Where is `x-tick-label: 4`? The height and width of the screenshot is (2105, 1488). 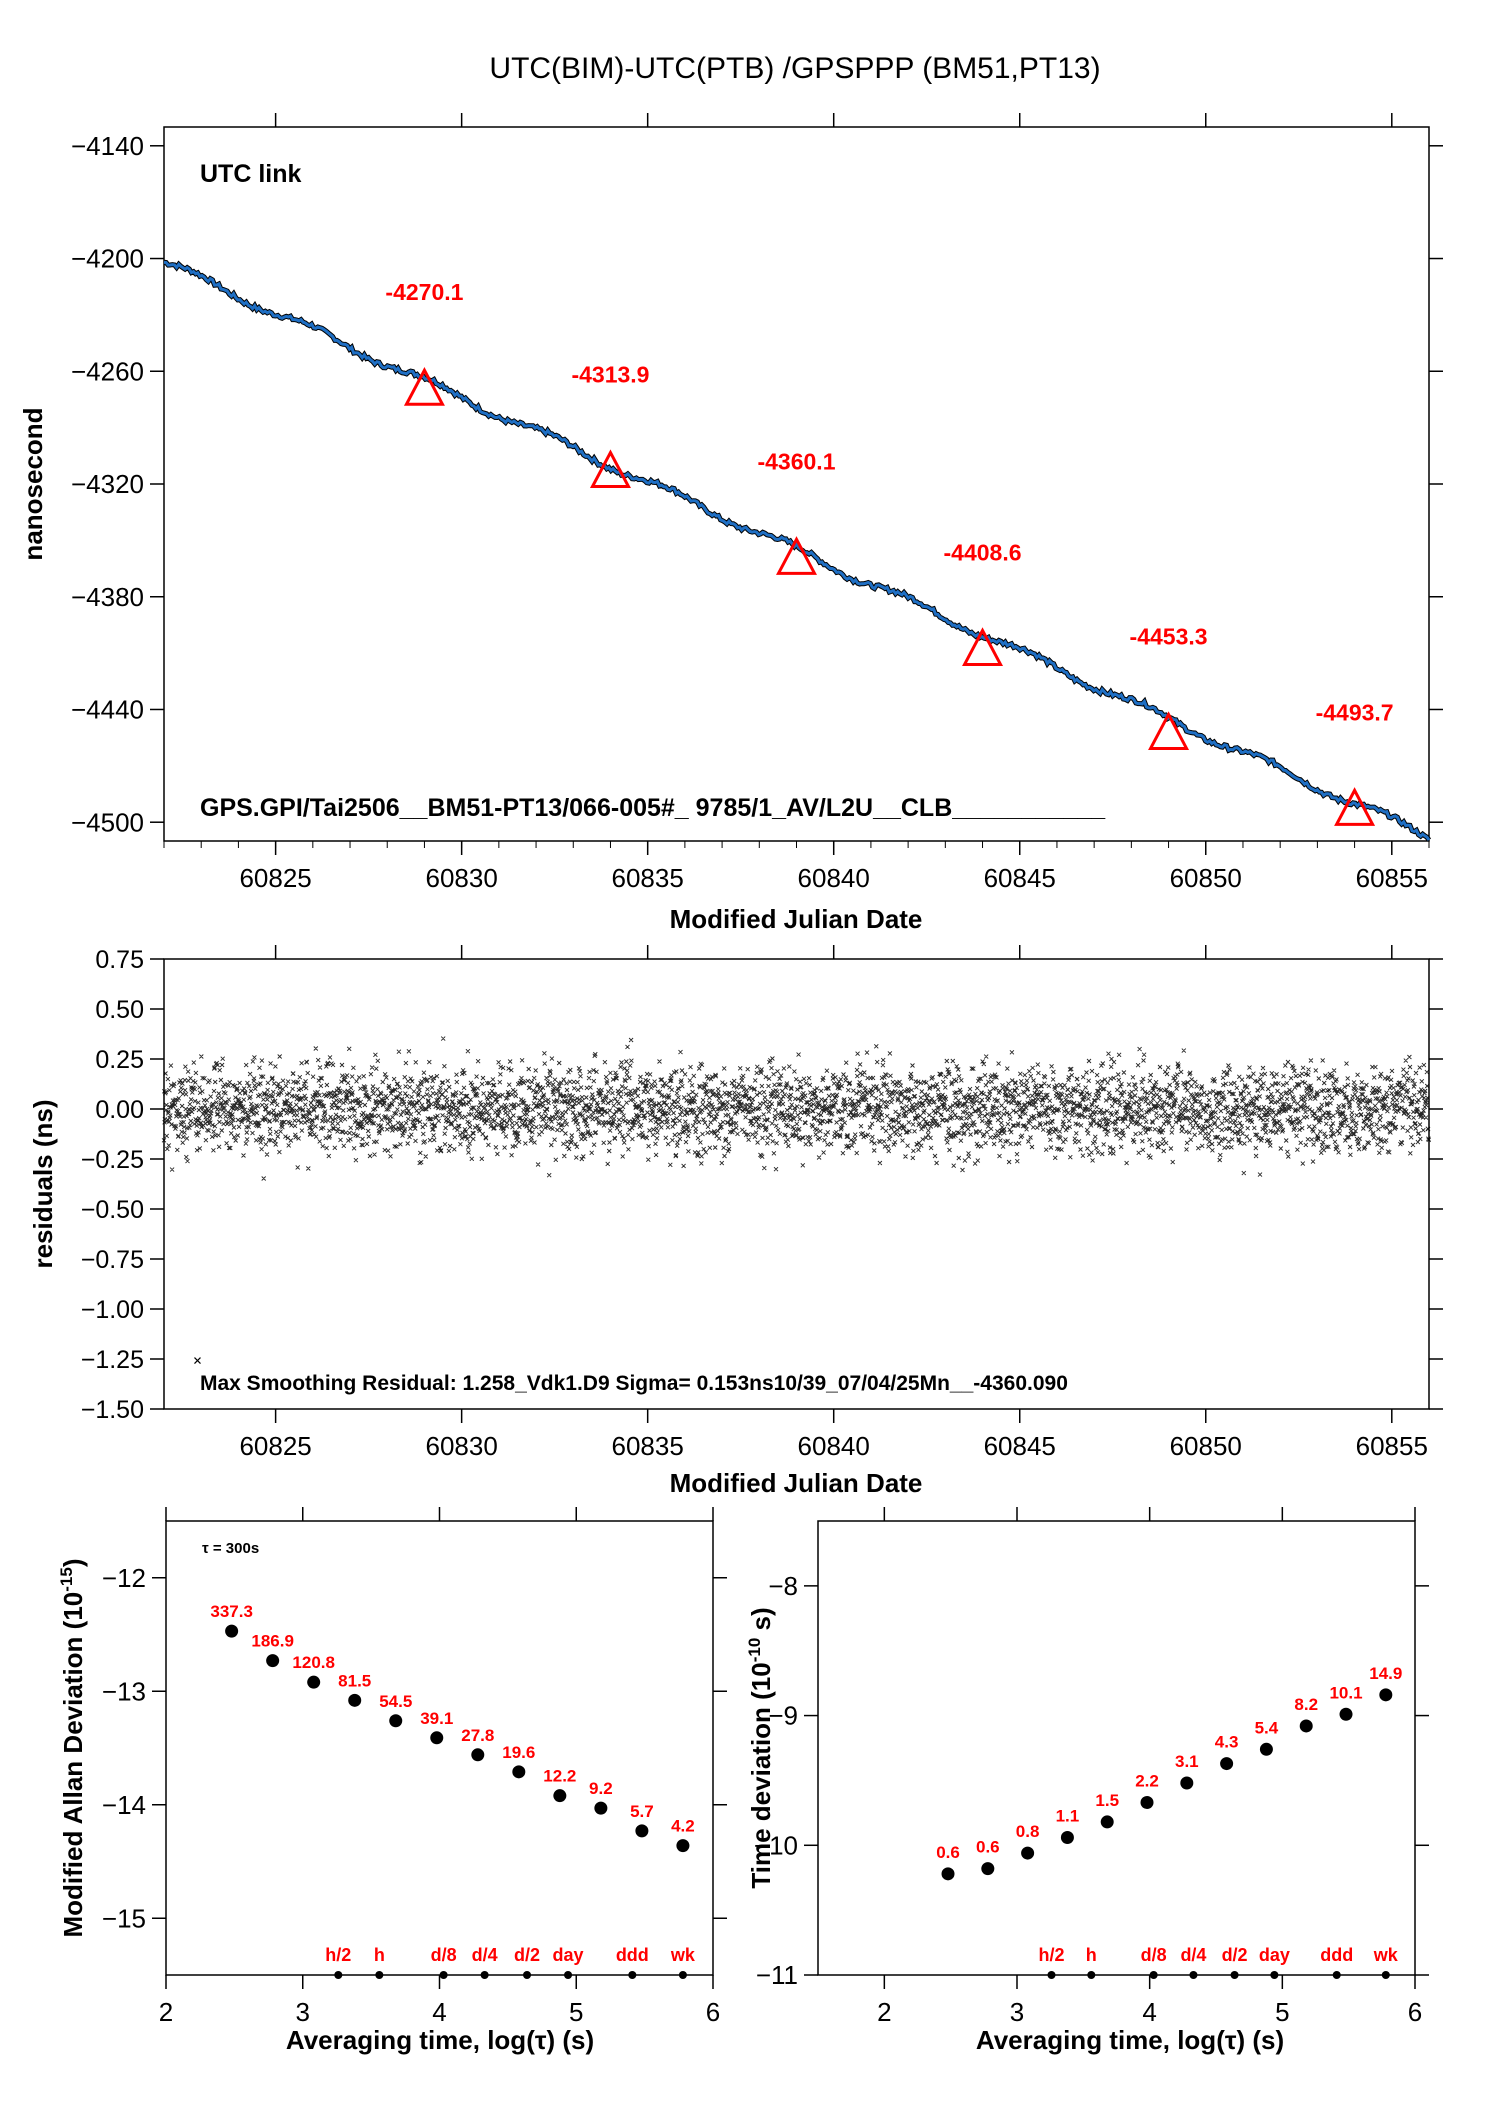 x-tick-label: 4 is located at coordinates (439, 2012).